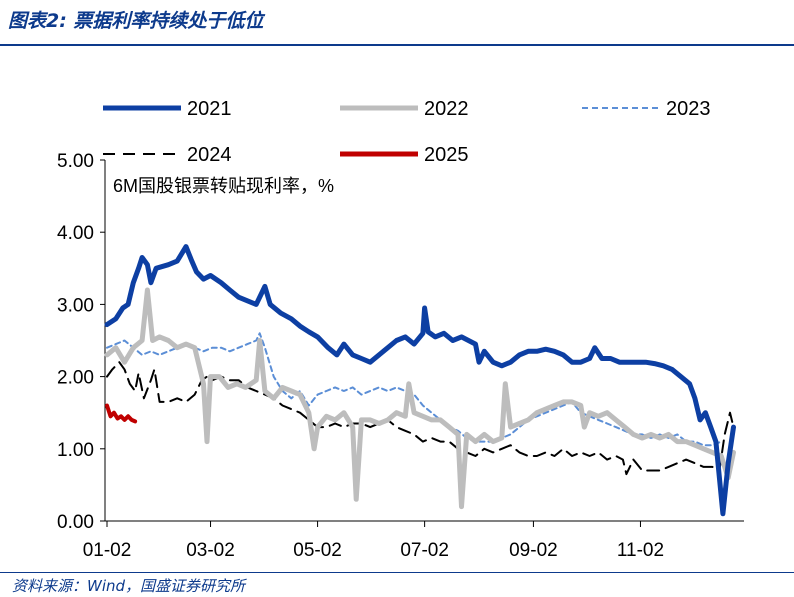 This screenshot has width=794, height=597. I want to click on legend-label-2024: 2024, so click(209, 155).